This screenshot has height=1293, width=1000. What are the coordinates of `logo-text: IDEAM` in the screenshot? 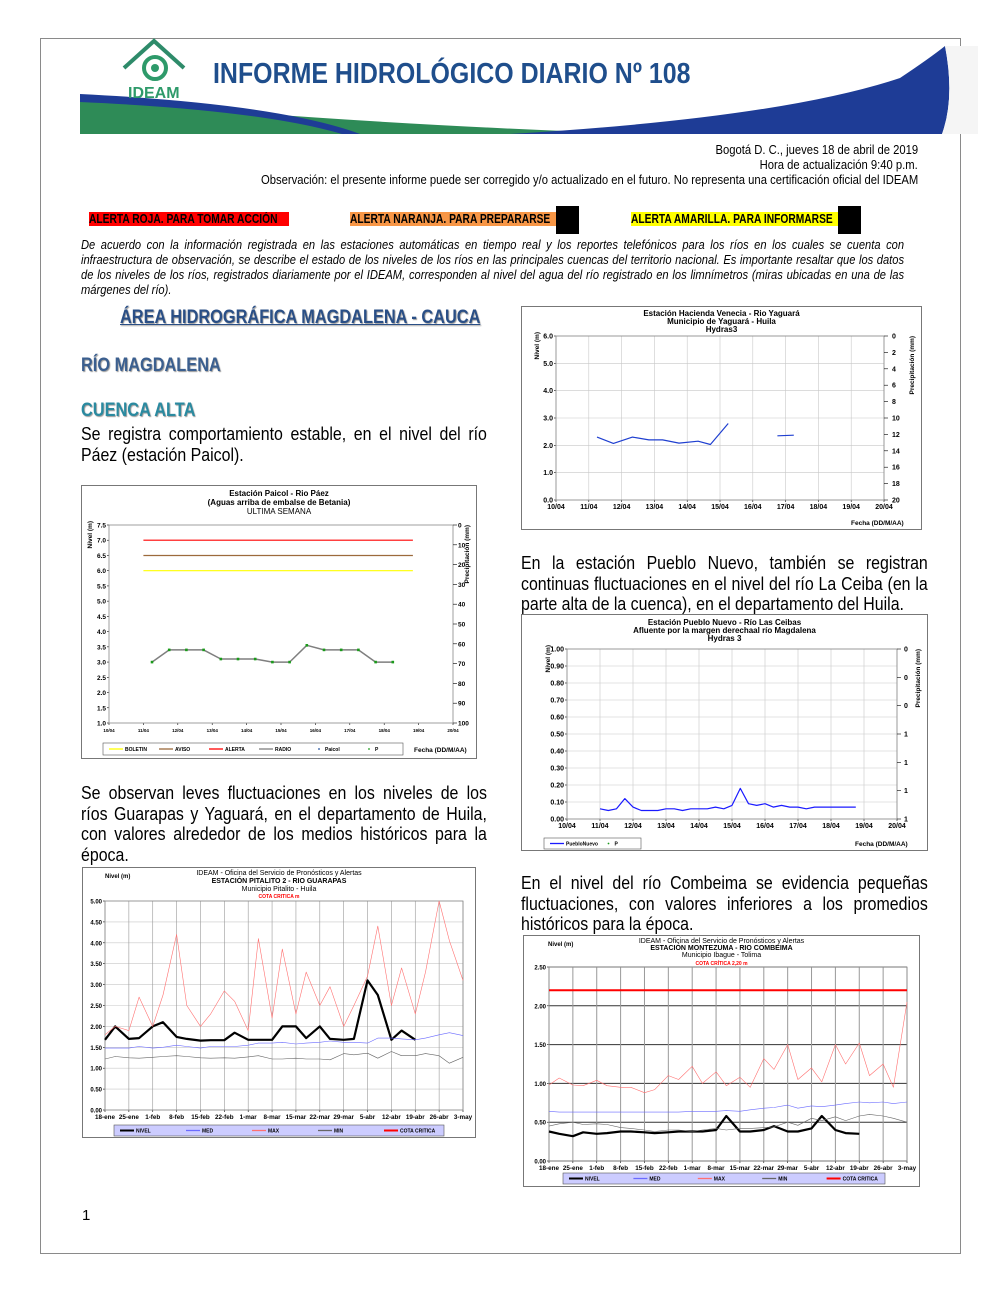 It's located at (154, 93).